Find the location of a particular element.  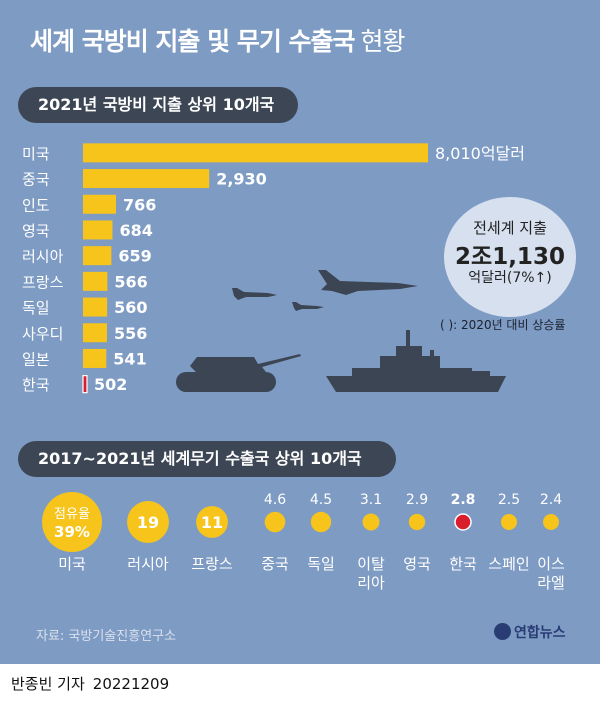

warship-icon is located at coordinates (416, 361).